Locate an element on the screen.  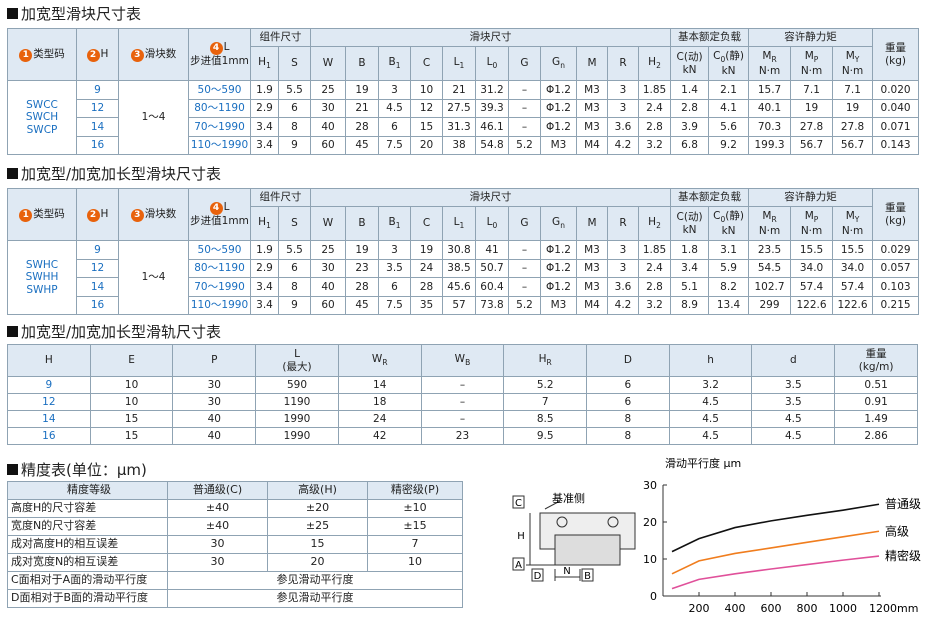
header-text: R is located at coordinates (623, 223).